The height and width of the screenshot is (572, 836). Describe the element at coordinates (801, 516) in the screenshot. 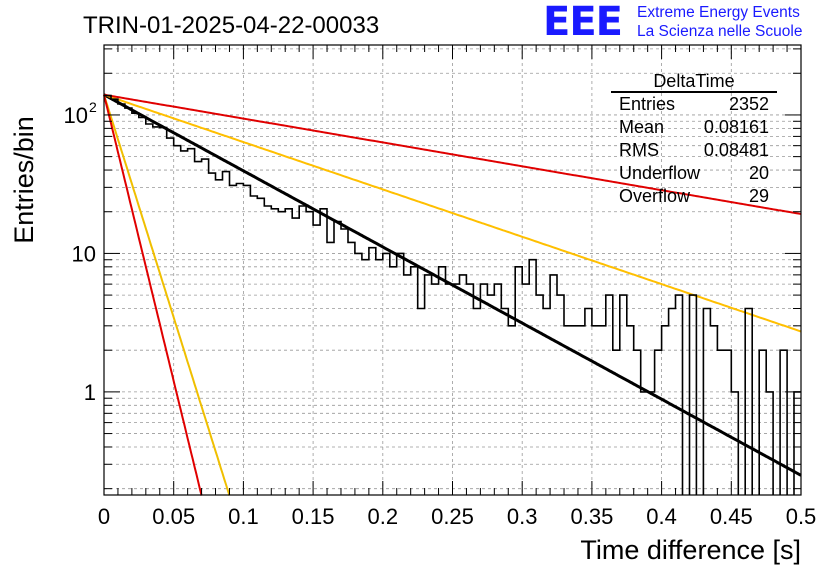

I see `x-tick-label: 0.5` at that location.